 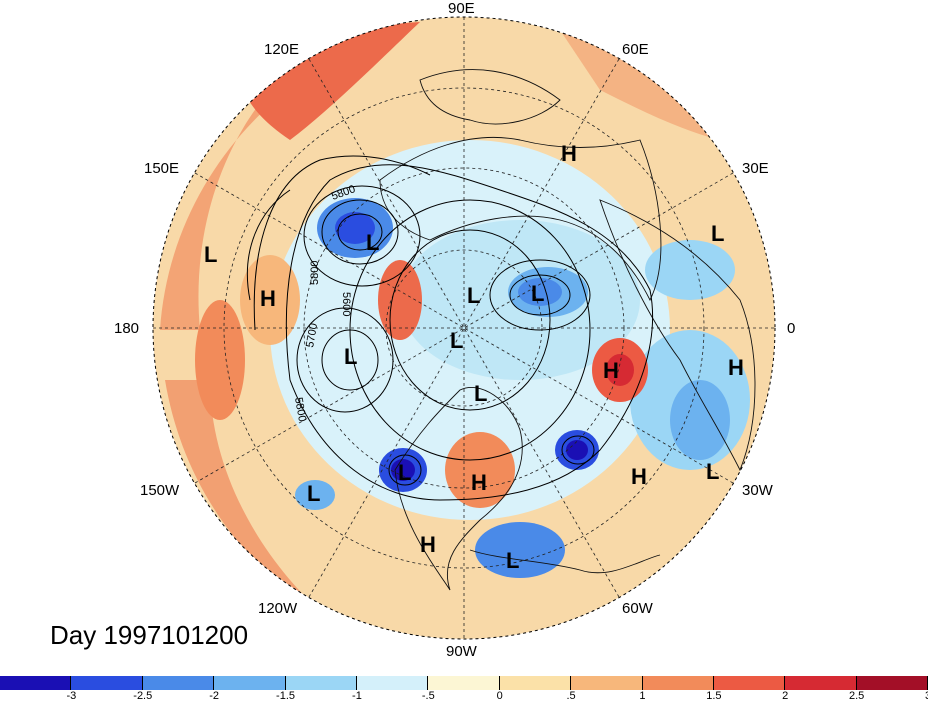 I want to click on colorbar-tick-label: 2.5, so click(x=856, y=696).